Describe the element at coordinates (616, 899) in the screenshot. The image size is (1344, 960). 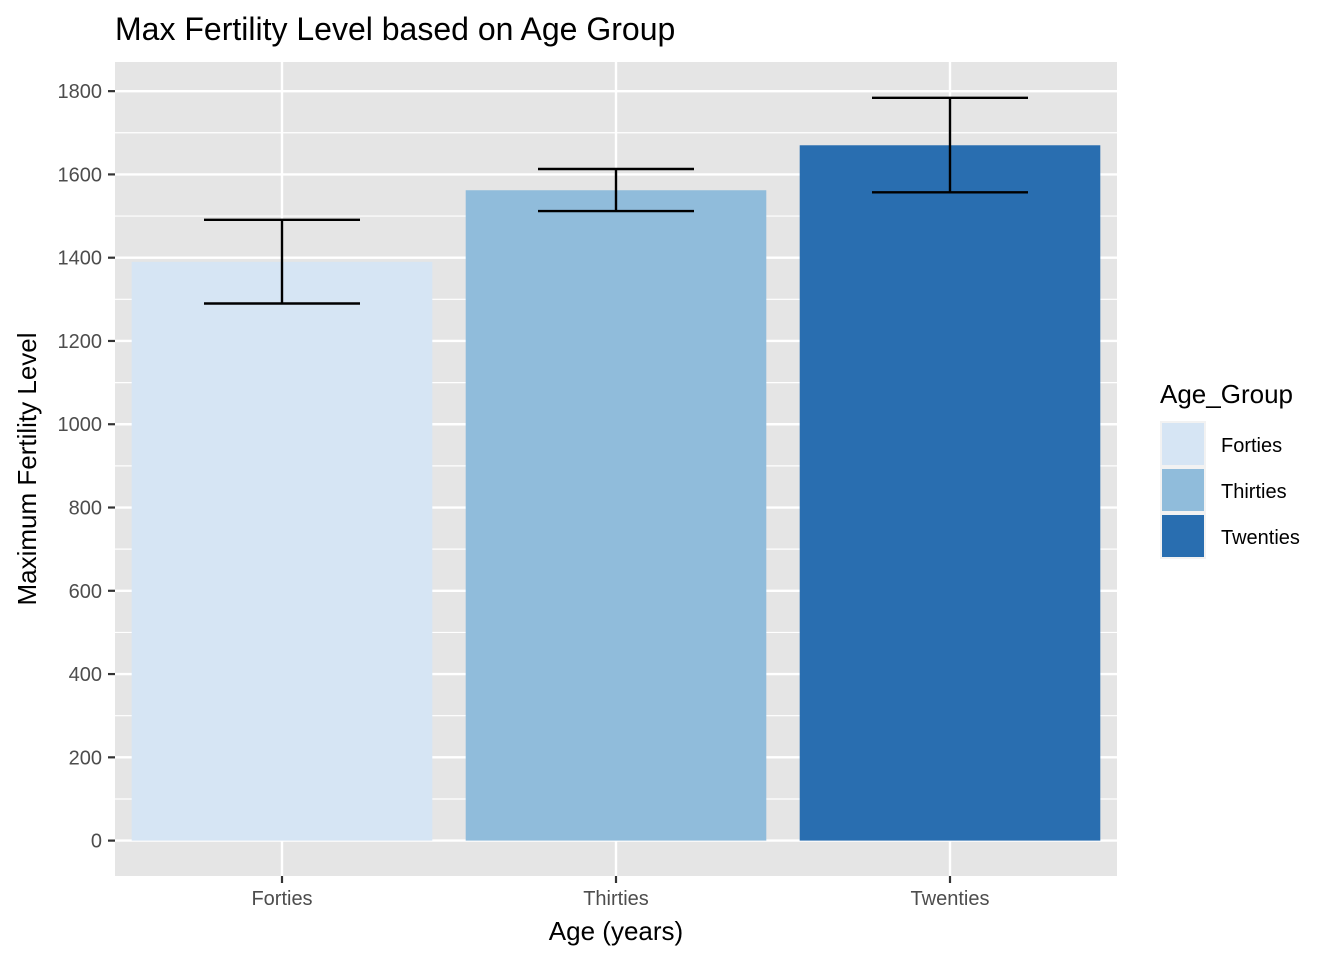
I see `x-tick-label: Thirties` at that location.